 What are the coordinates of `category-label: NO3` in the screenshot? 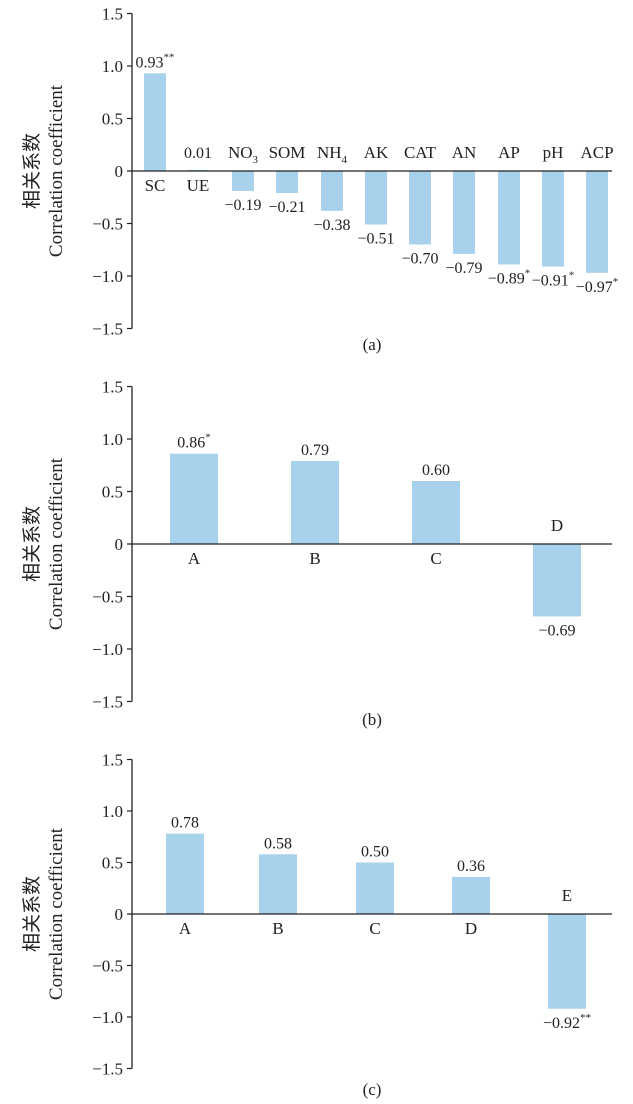 It's located at (243, 154).